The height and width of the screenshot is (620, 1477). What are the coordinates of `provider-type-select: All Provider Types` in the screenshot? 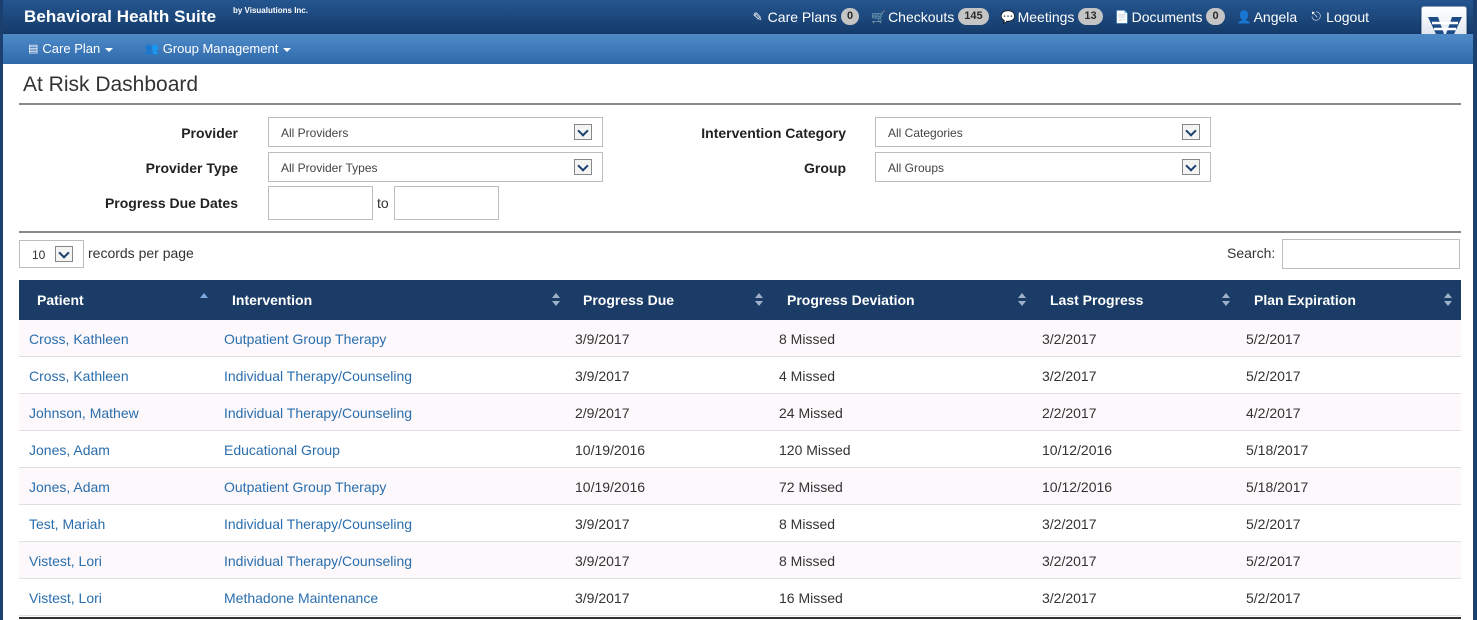 It's located at (435, 167).